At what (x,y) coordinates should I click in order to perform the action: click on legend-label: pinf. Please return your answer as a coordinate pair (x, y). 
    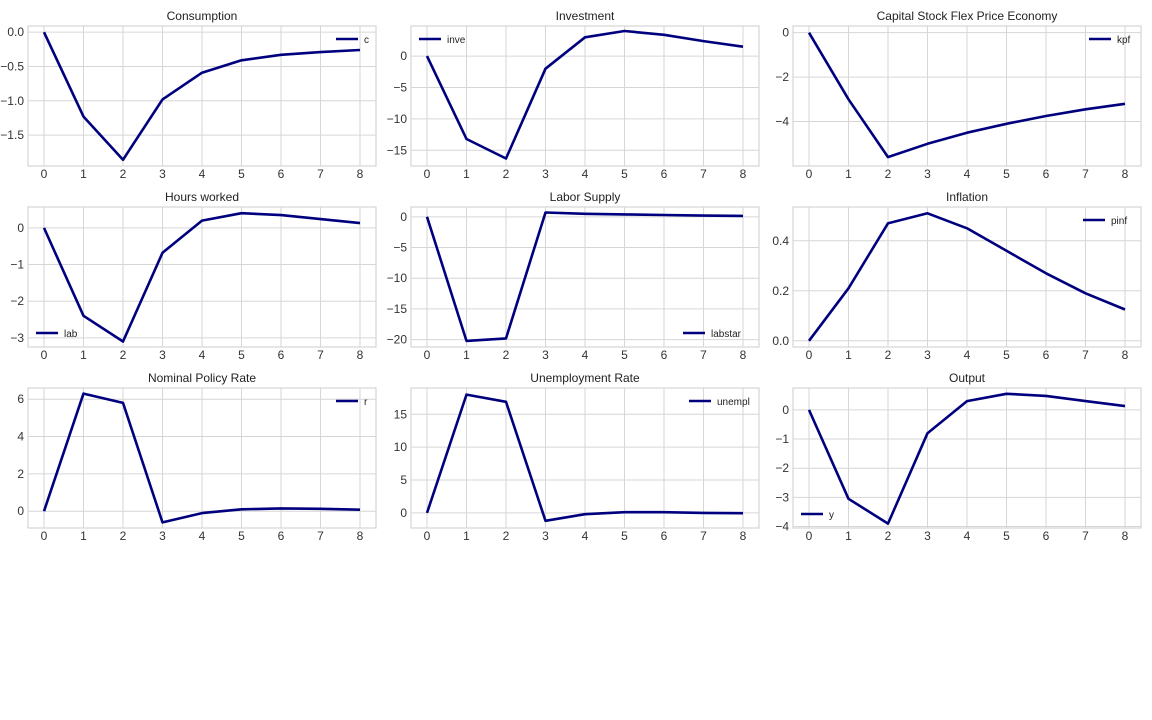
    Looking at the image, I should click on (1119, 221).